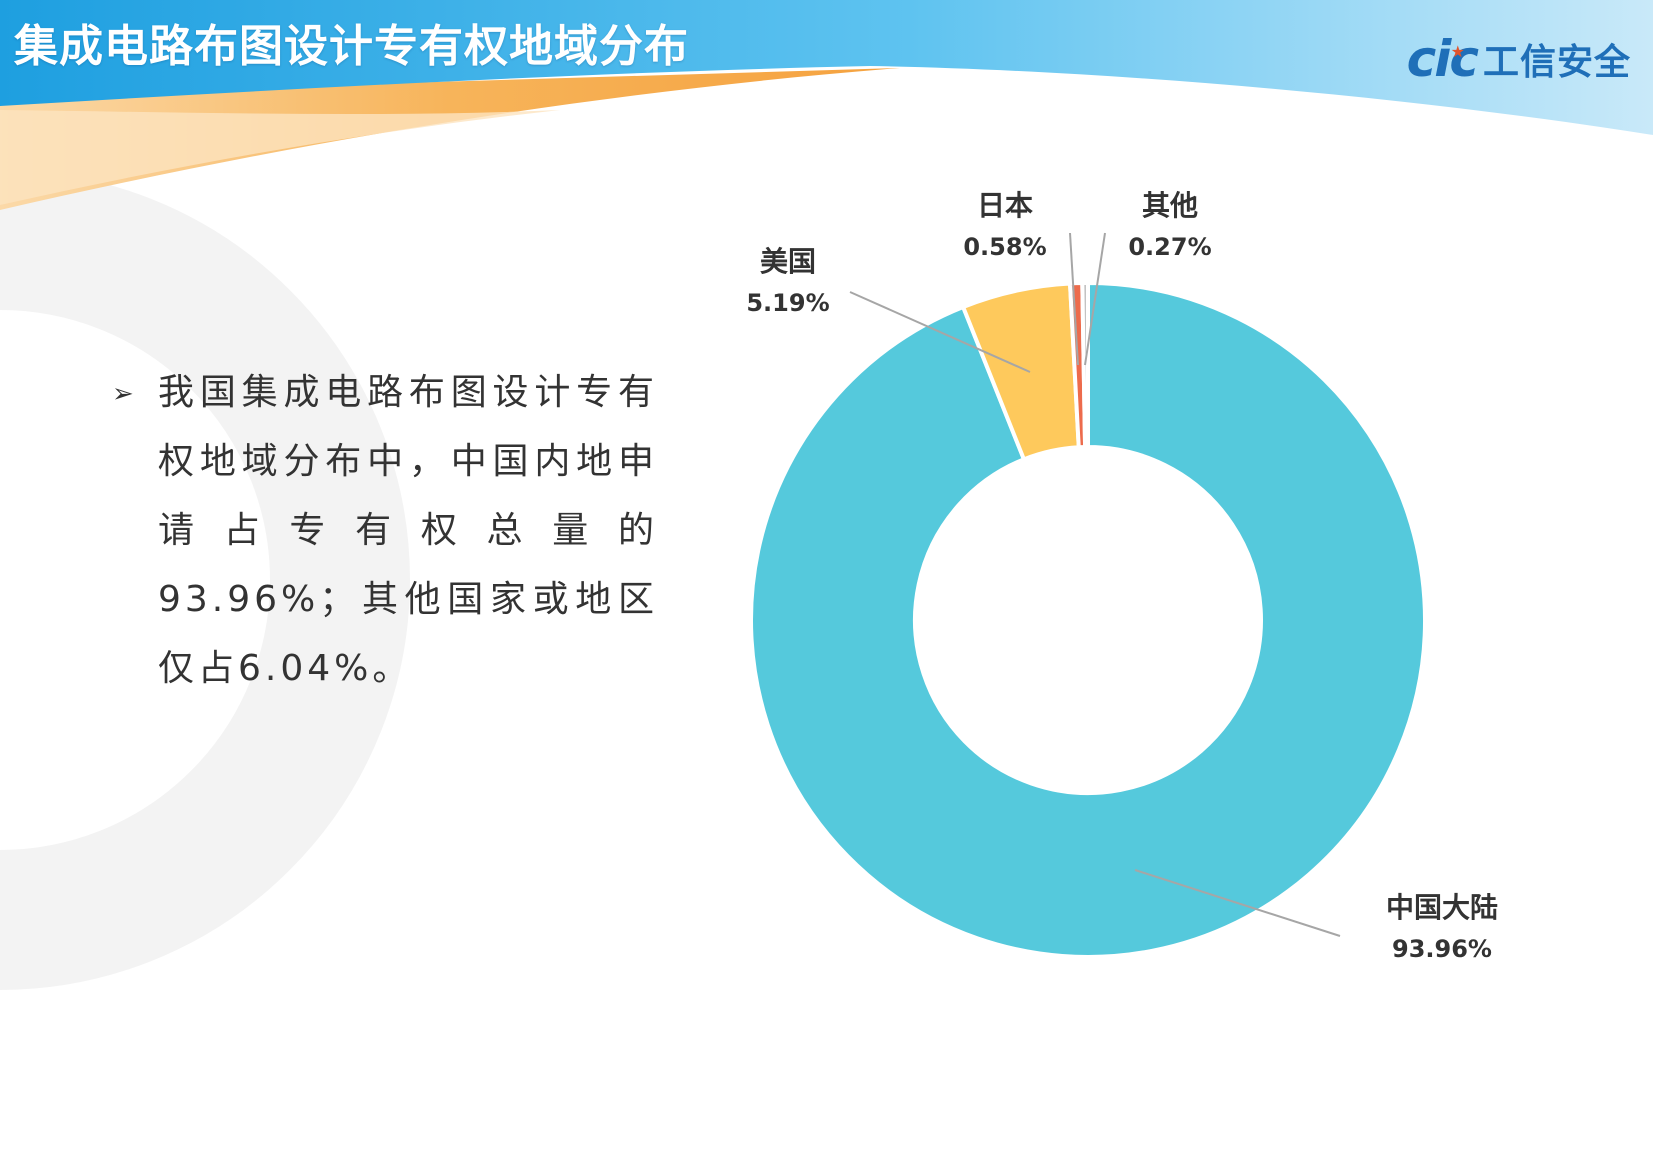  I want to click on slice-name-label: 日本, so click(1005, 205).